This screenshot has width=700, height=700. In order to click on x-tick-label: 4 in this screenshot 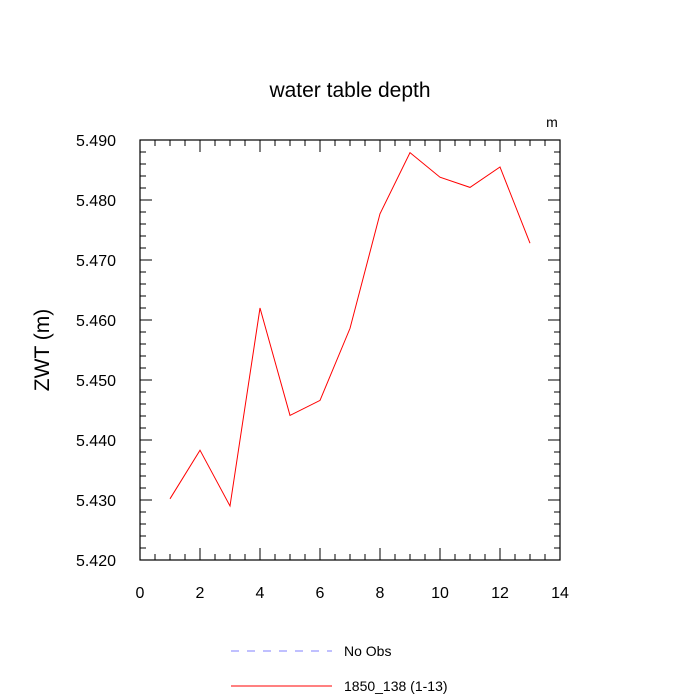, I will do `click(260, 593)`.